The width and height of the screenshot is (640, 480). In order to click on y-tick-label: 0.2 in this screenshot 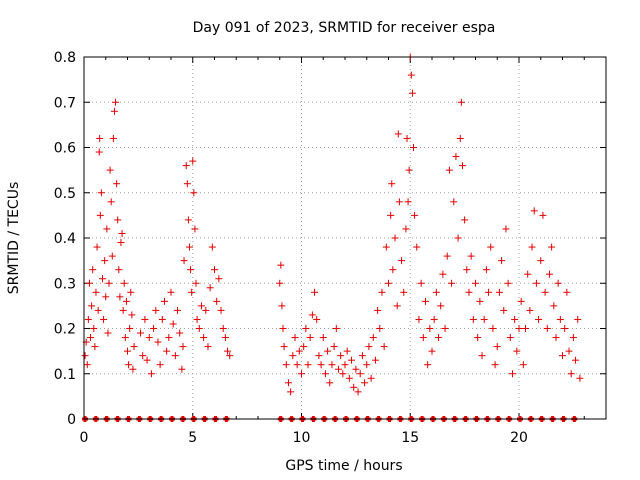, I will do `click(65, 330)`.